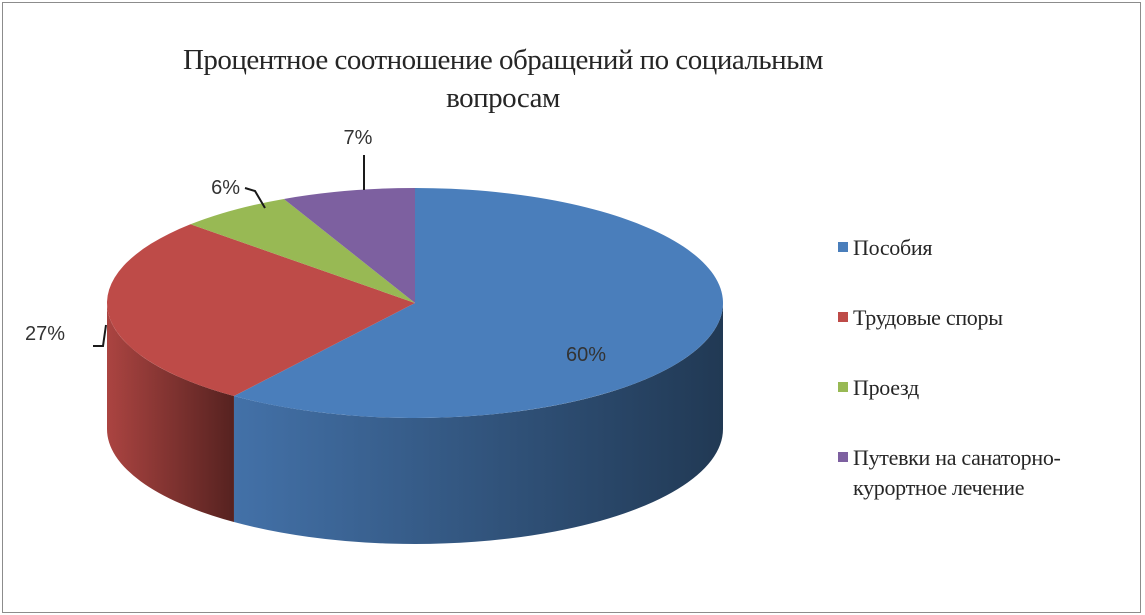 The image size is (1145, 615). Describe the element at coordinates (100, 335) in the screenshot. I see `leader-line-trudovye-spory` at that location.